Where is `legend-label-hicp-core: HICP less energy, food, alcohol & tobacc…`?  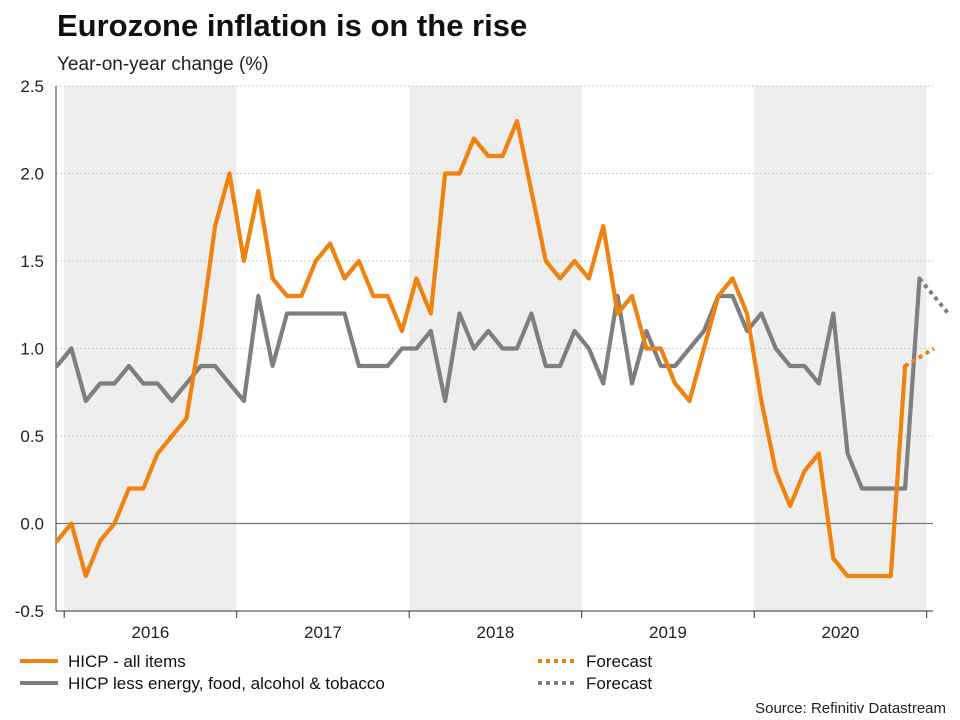 legend-label-hicp-core: HICP less energy, food, alcohol & tobacc… is located at coordinates (226, 683).